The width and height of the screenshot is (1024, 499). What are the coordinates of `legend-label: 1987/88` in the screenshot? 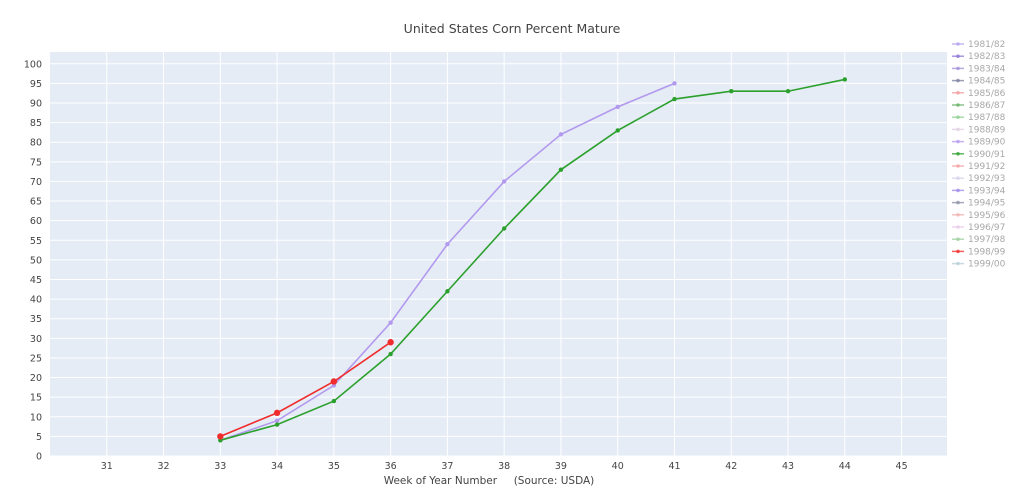 It's located at (987, 118).